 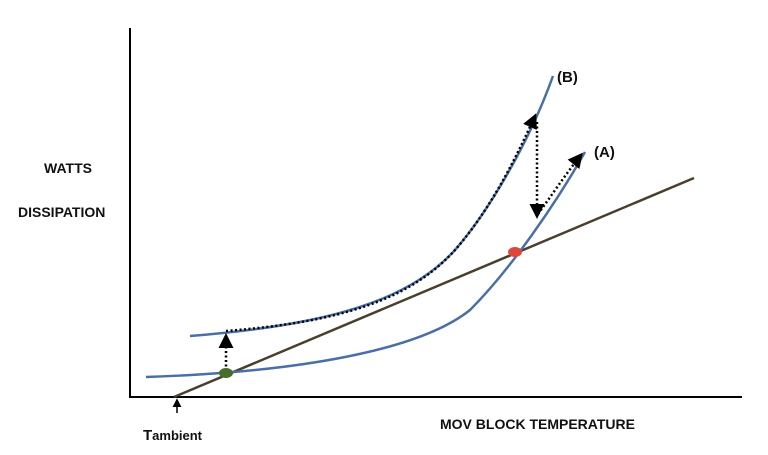 I want to click on dotted-path-curve-a, so click(x=559, y=183).